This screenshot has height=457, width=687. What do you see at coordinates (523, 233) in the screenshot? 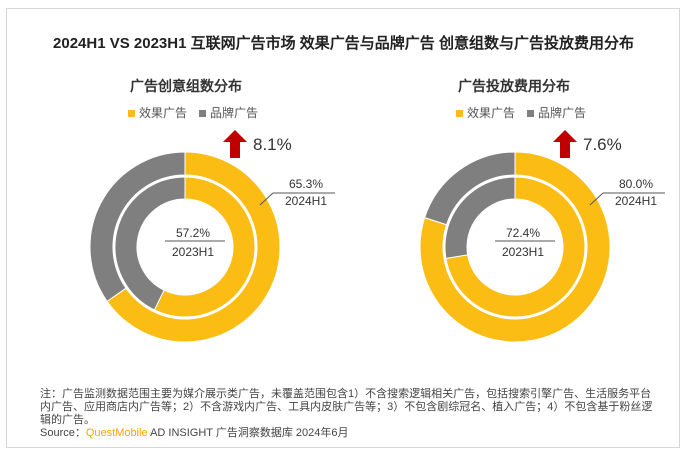
I see `label-2023-value: 72.4%` at bounding box center [523, 233].